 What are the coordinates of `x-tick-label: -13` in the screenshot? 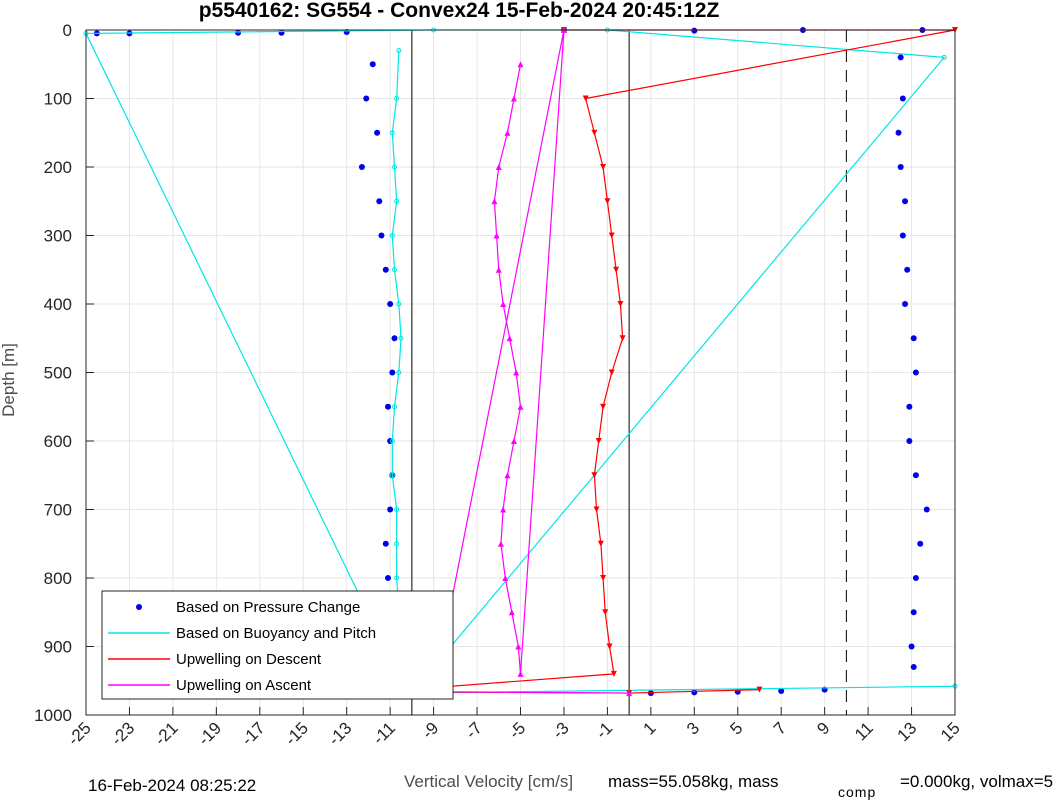 It's located at (340, 733).